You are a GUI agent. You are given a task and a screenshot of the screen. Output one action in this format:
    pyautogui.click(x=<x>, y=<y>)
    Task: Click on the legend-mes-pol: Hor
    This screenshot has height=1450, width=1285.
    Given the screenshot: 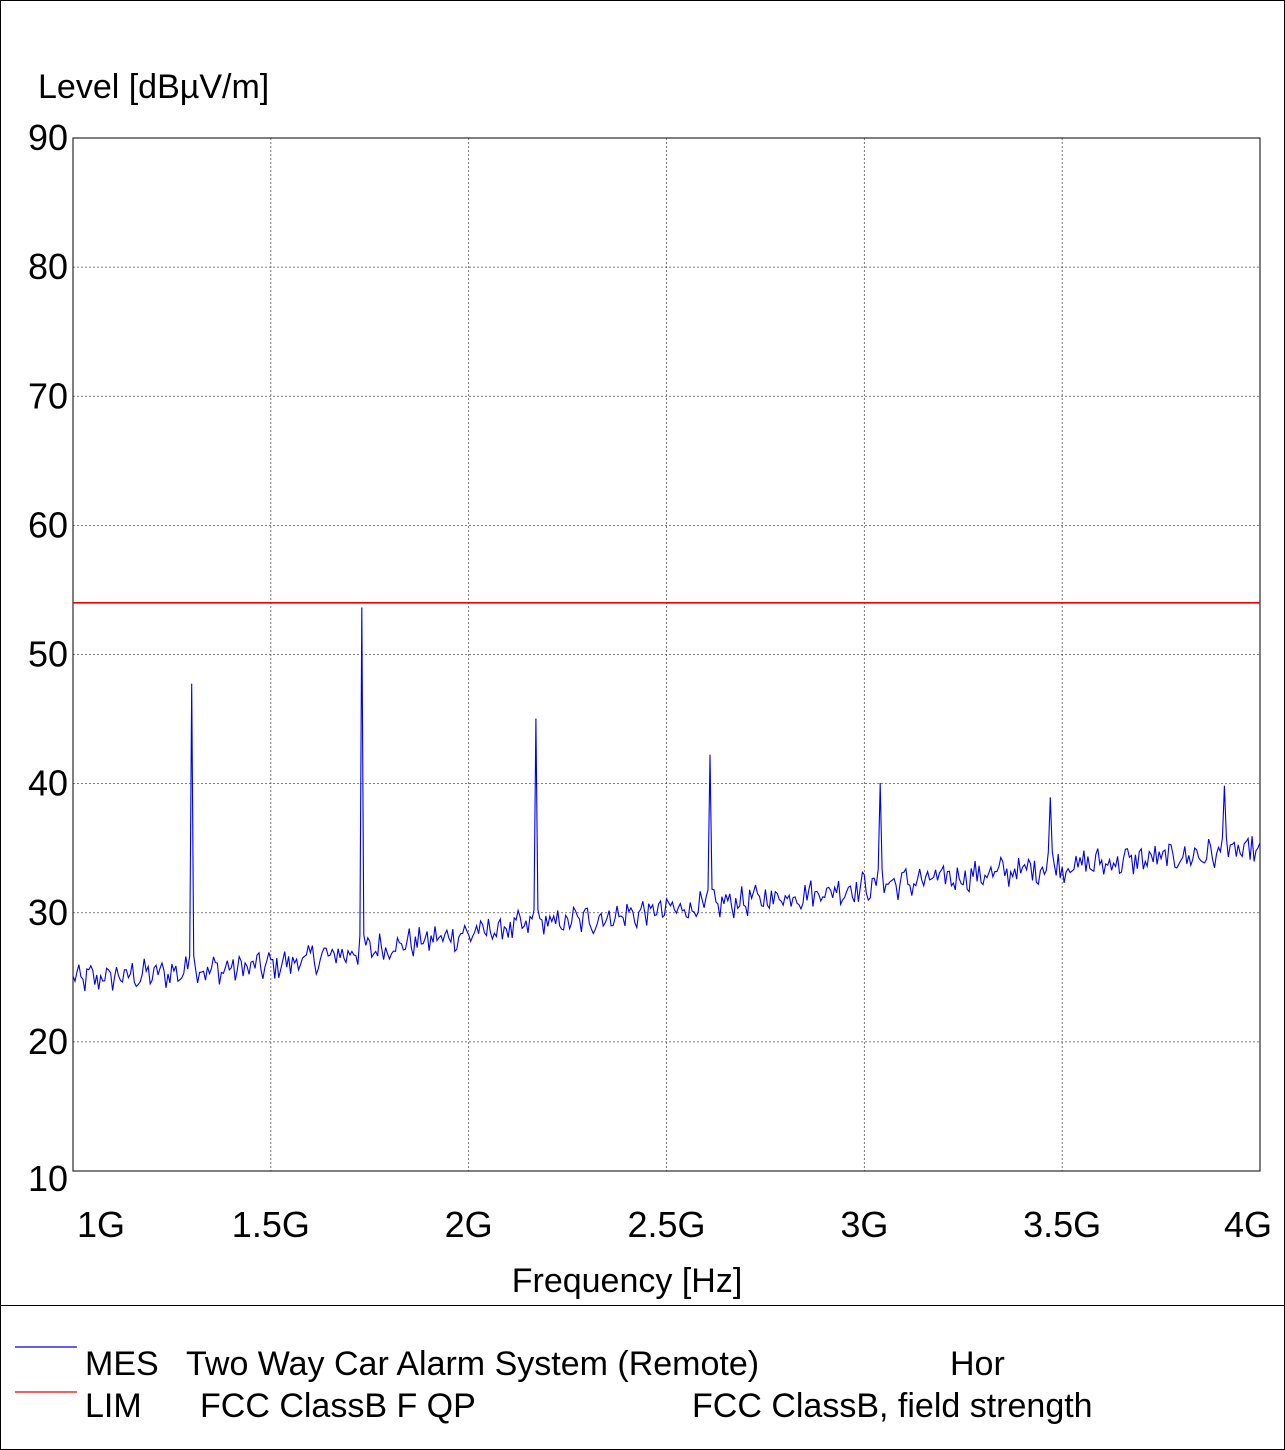 What is the action you would take?
    pyautogui.click(x=977, y=1364)
    